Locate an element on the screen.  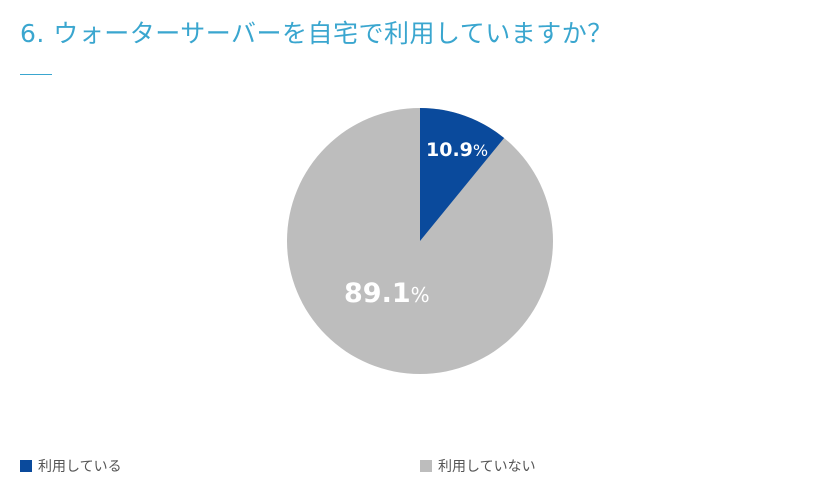
legend-swatch-using is located at coordinates (26, 466).